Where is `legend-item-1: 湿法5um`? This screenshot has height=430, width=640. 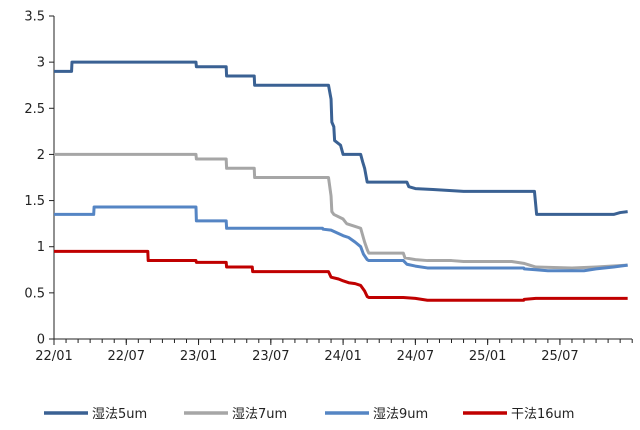
legend-item-1: 湿法5um is located at coordinates (95, 414).